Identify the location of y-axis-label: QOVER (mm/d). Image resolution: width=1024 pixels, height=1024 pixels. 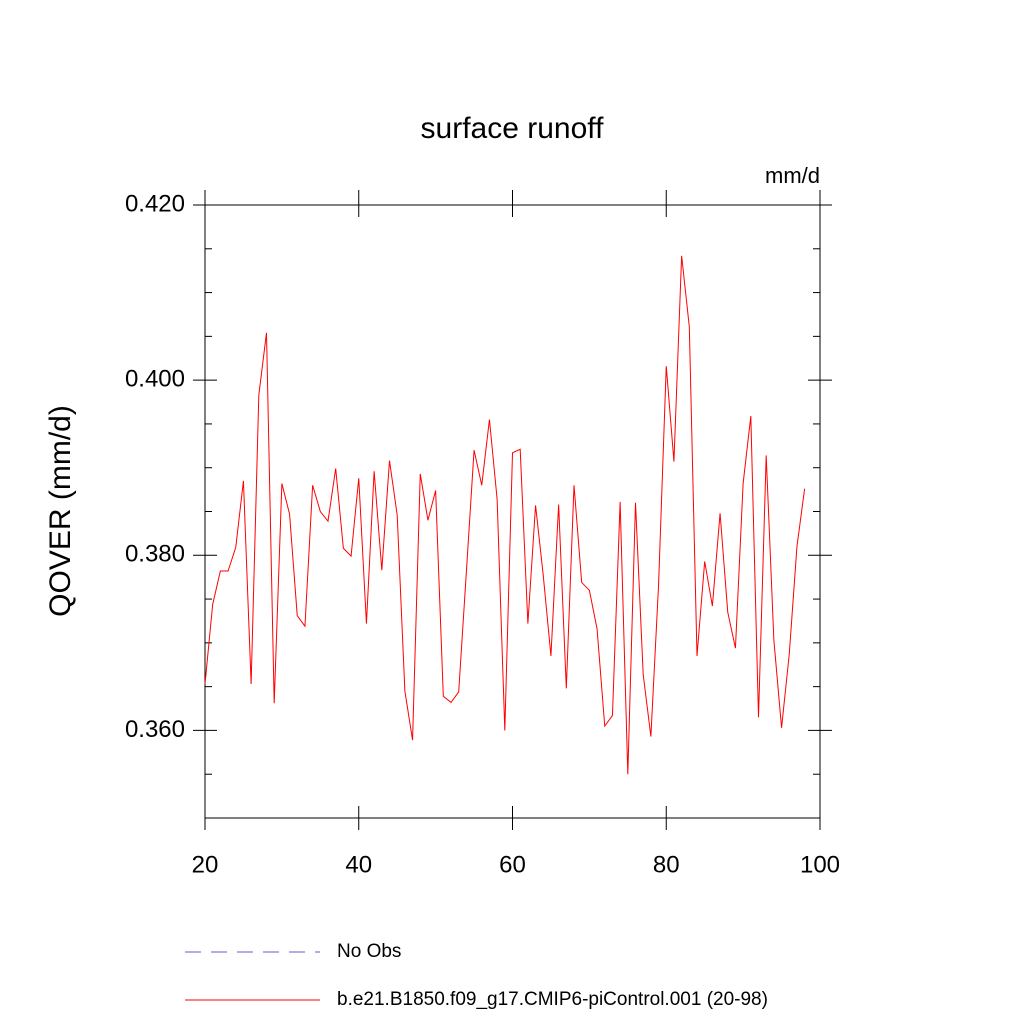
(60, 511).